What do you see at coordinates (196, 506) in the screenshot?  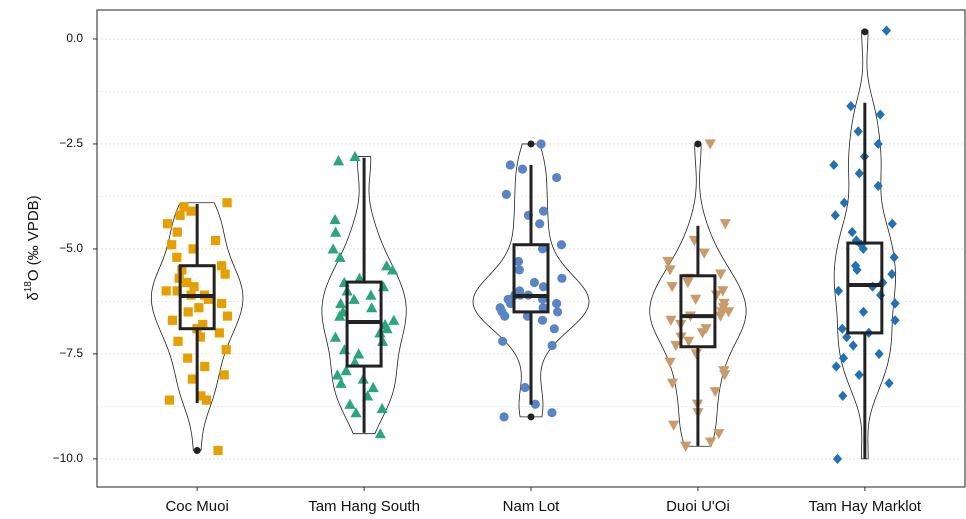 I see `x-tick-label: Coc Muoi` at bounding box center [196, 506].